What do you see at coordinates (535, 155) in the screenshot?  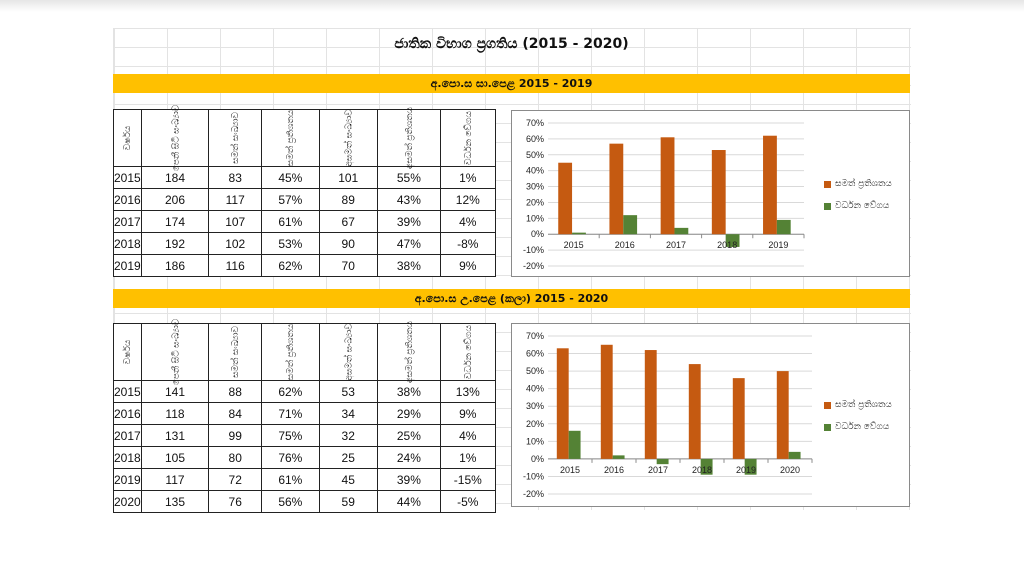 I see `y-tick-label: 50%` at bounding box center [535, 155].